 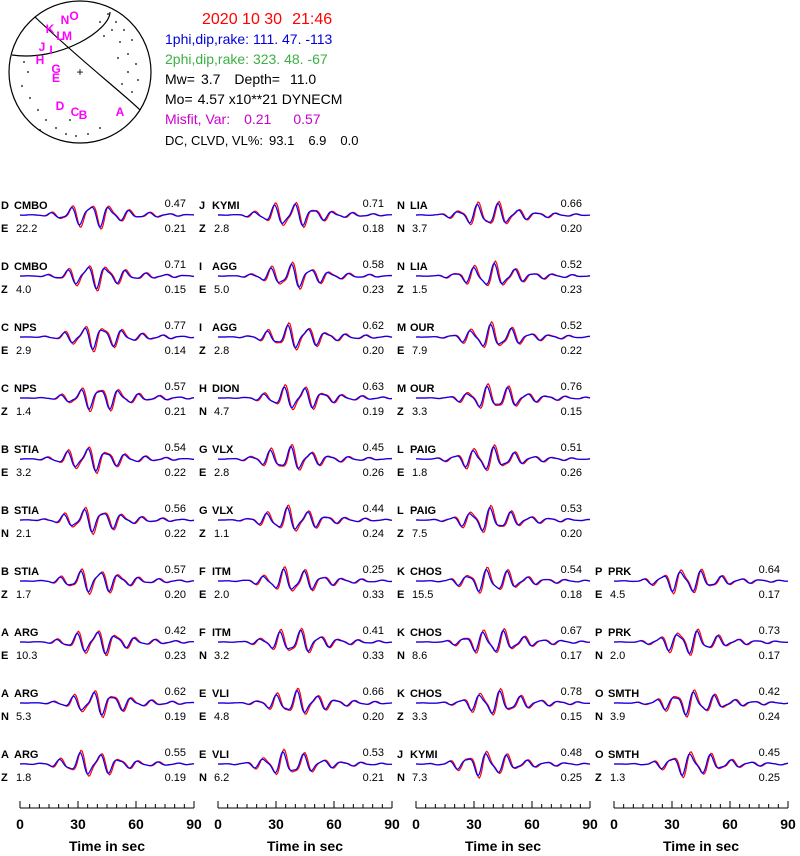 What do you see at coordinates (60, 106) in the screenshot?
I see `beachball-station-letter: D` at bounding box center [60, 106].